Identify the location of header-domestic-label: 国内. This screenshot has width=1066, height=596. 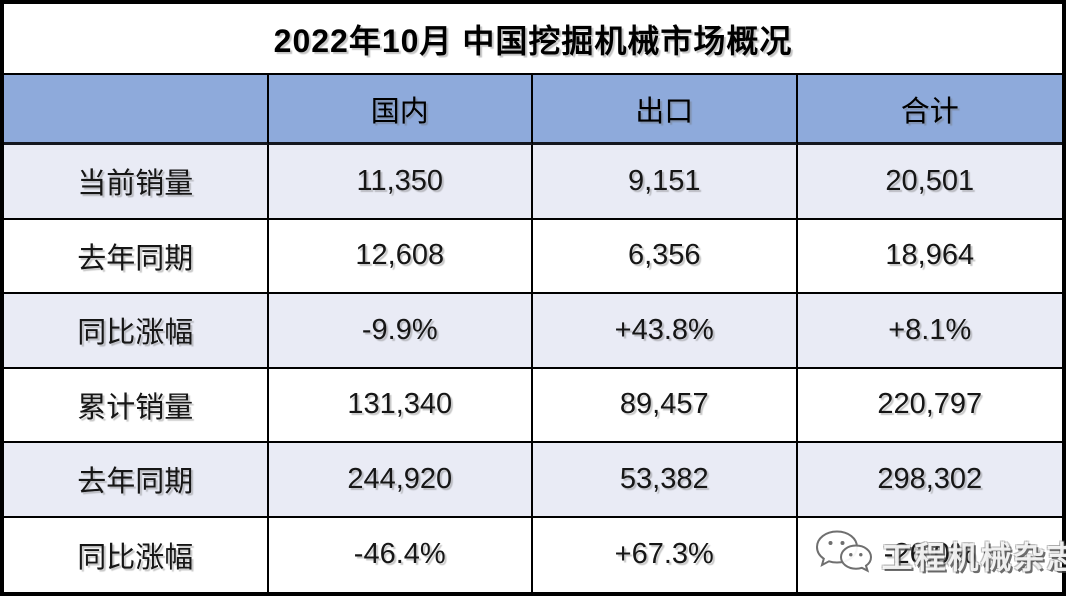
(399, 111).